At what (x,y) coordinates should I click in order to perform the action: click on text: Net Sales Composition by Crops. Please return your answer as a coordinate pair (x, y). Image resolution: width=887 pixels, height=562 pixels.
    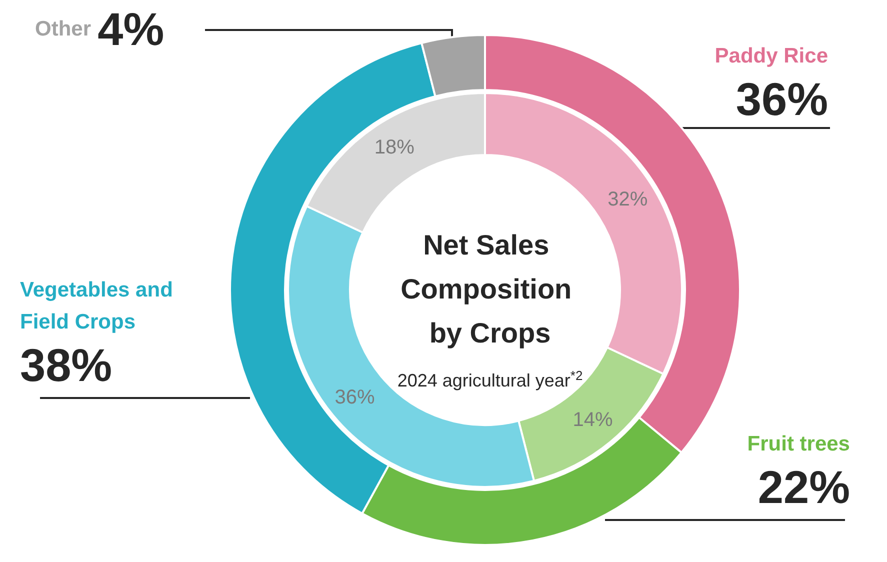
    Looking at the image, I should click on (490, 289).